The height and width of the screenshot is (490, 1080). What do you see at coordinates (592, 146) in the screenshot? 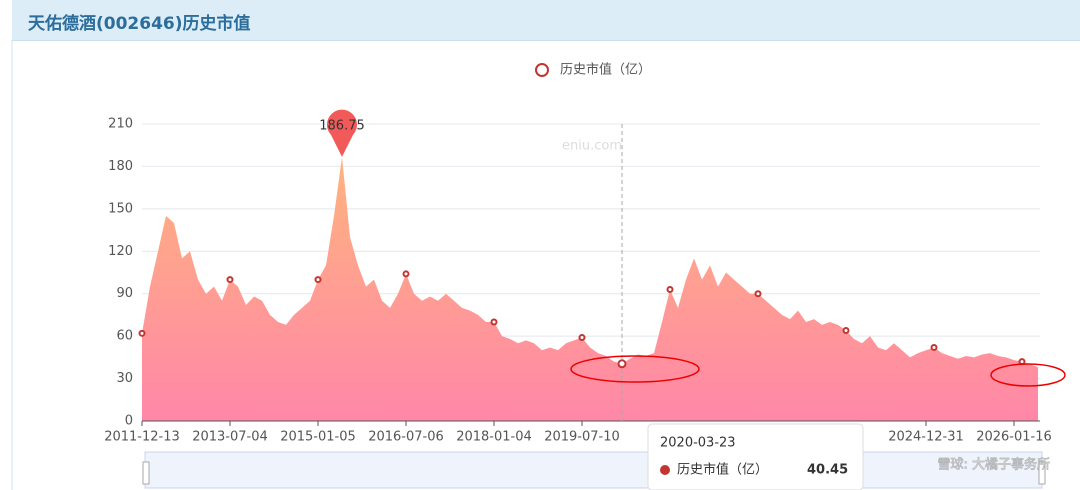
I see `watermark: eniu.com` at bounding box center [592, 146].